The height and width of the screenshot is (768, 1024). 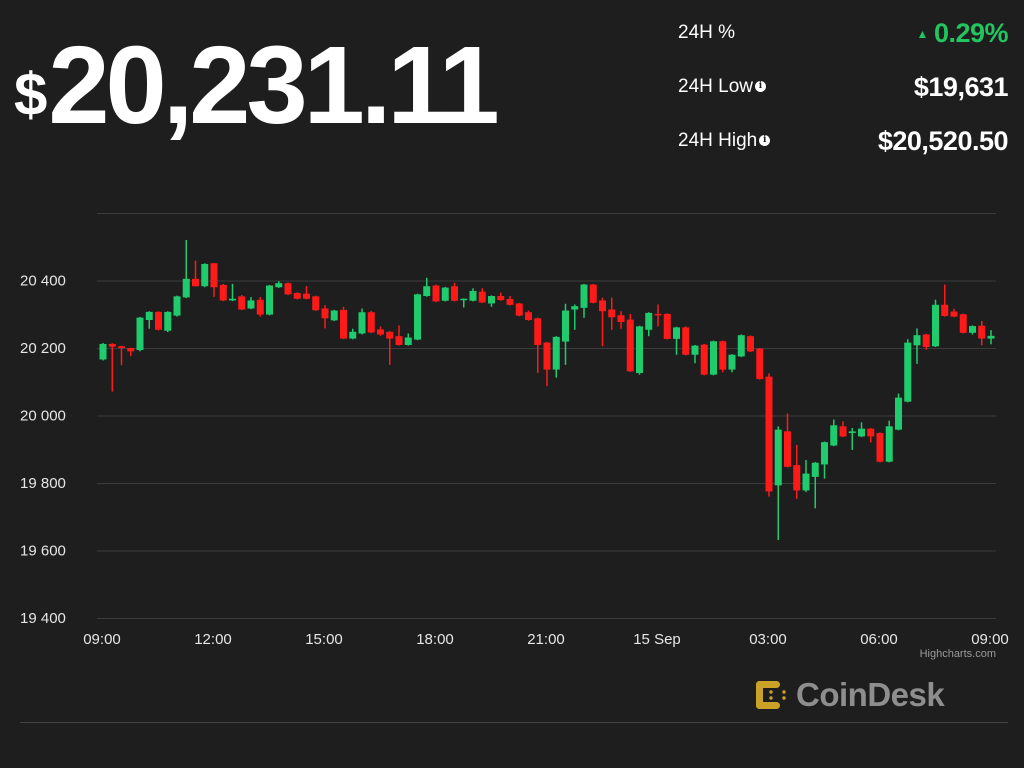 What do you see at coordinates (849, 695) in the screenshot?
I see `coindesk-logo: CoinDesk` at bounding box center [849, 695].